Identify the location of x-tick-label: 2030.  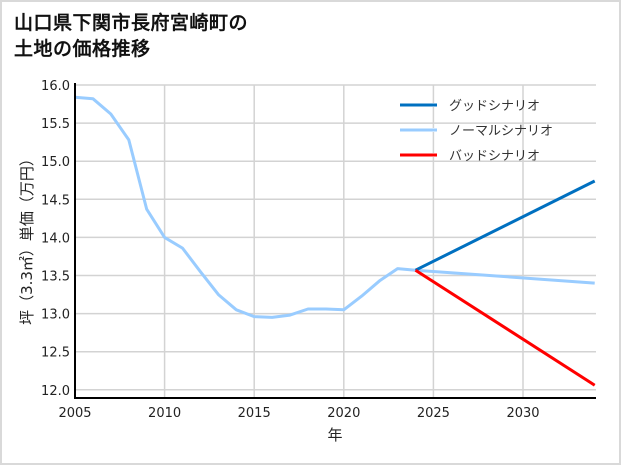
(522, 413).